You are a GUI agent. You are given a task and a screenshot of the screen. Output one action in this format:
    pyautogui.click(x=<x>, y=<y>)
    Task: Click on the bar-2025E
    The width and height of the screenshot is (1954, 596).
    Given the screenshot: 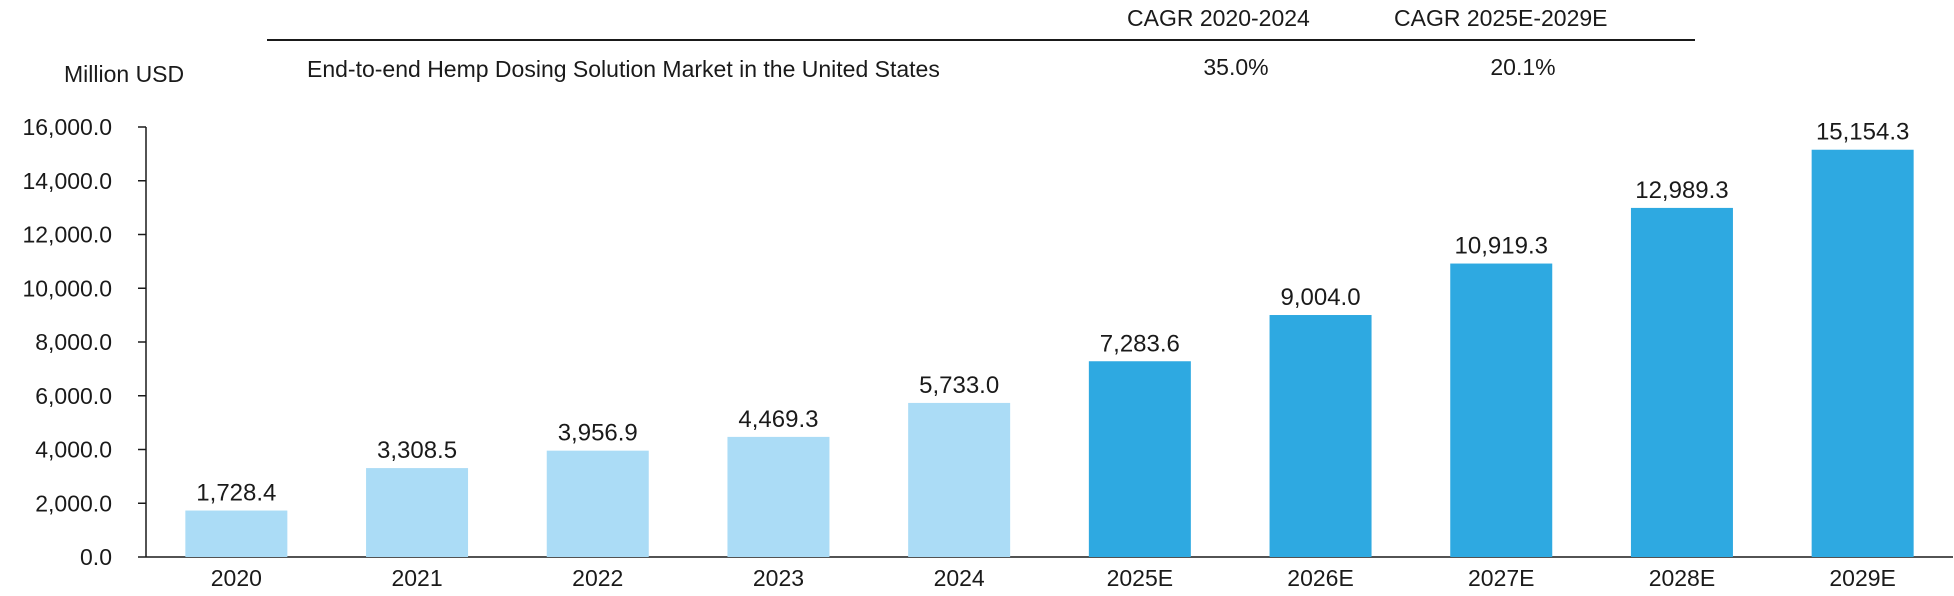 What is the action you would take?
    pyautogui.click(x=1139, y=459)
    